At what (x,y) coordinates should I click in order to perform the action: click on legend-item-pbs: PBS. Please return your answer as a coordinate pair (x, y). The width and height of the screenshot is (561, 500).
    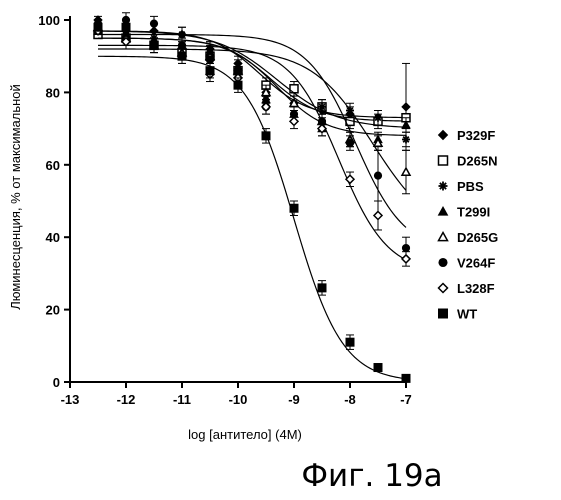
    Looking at the image, I should click on (462, 186).